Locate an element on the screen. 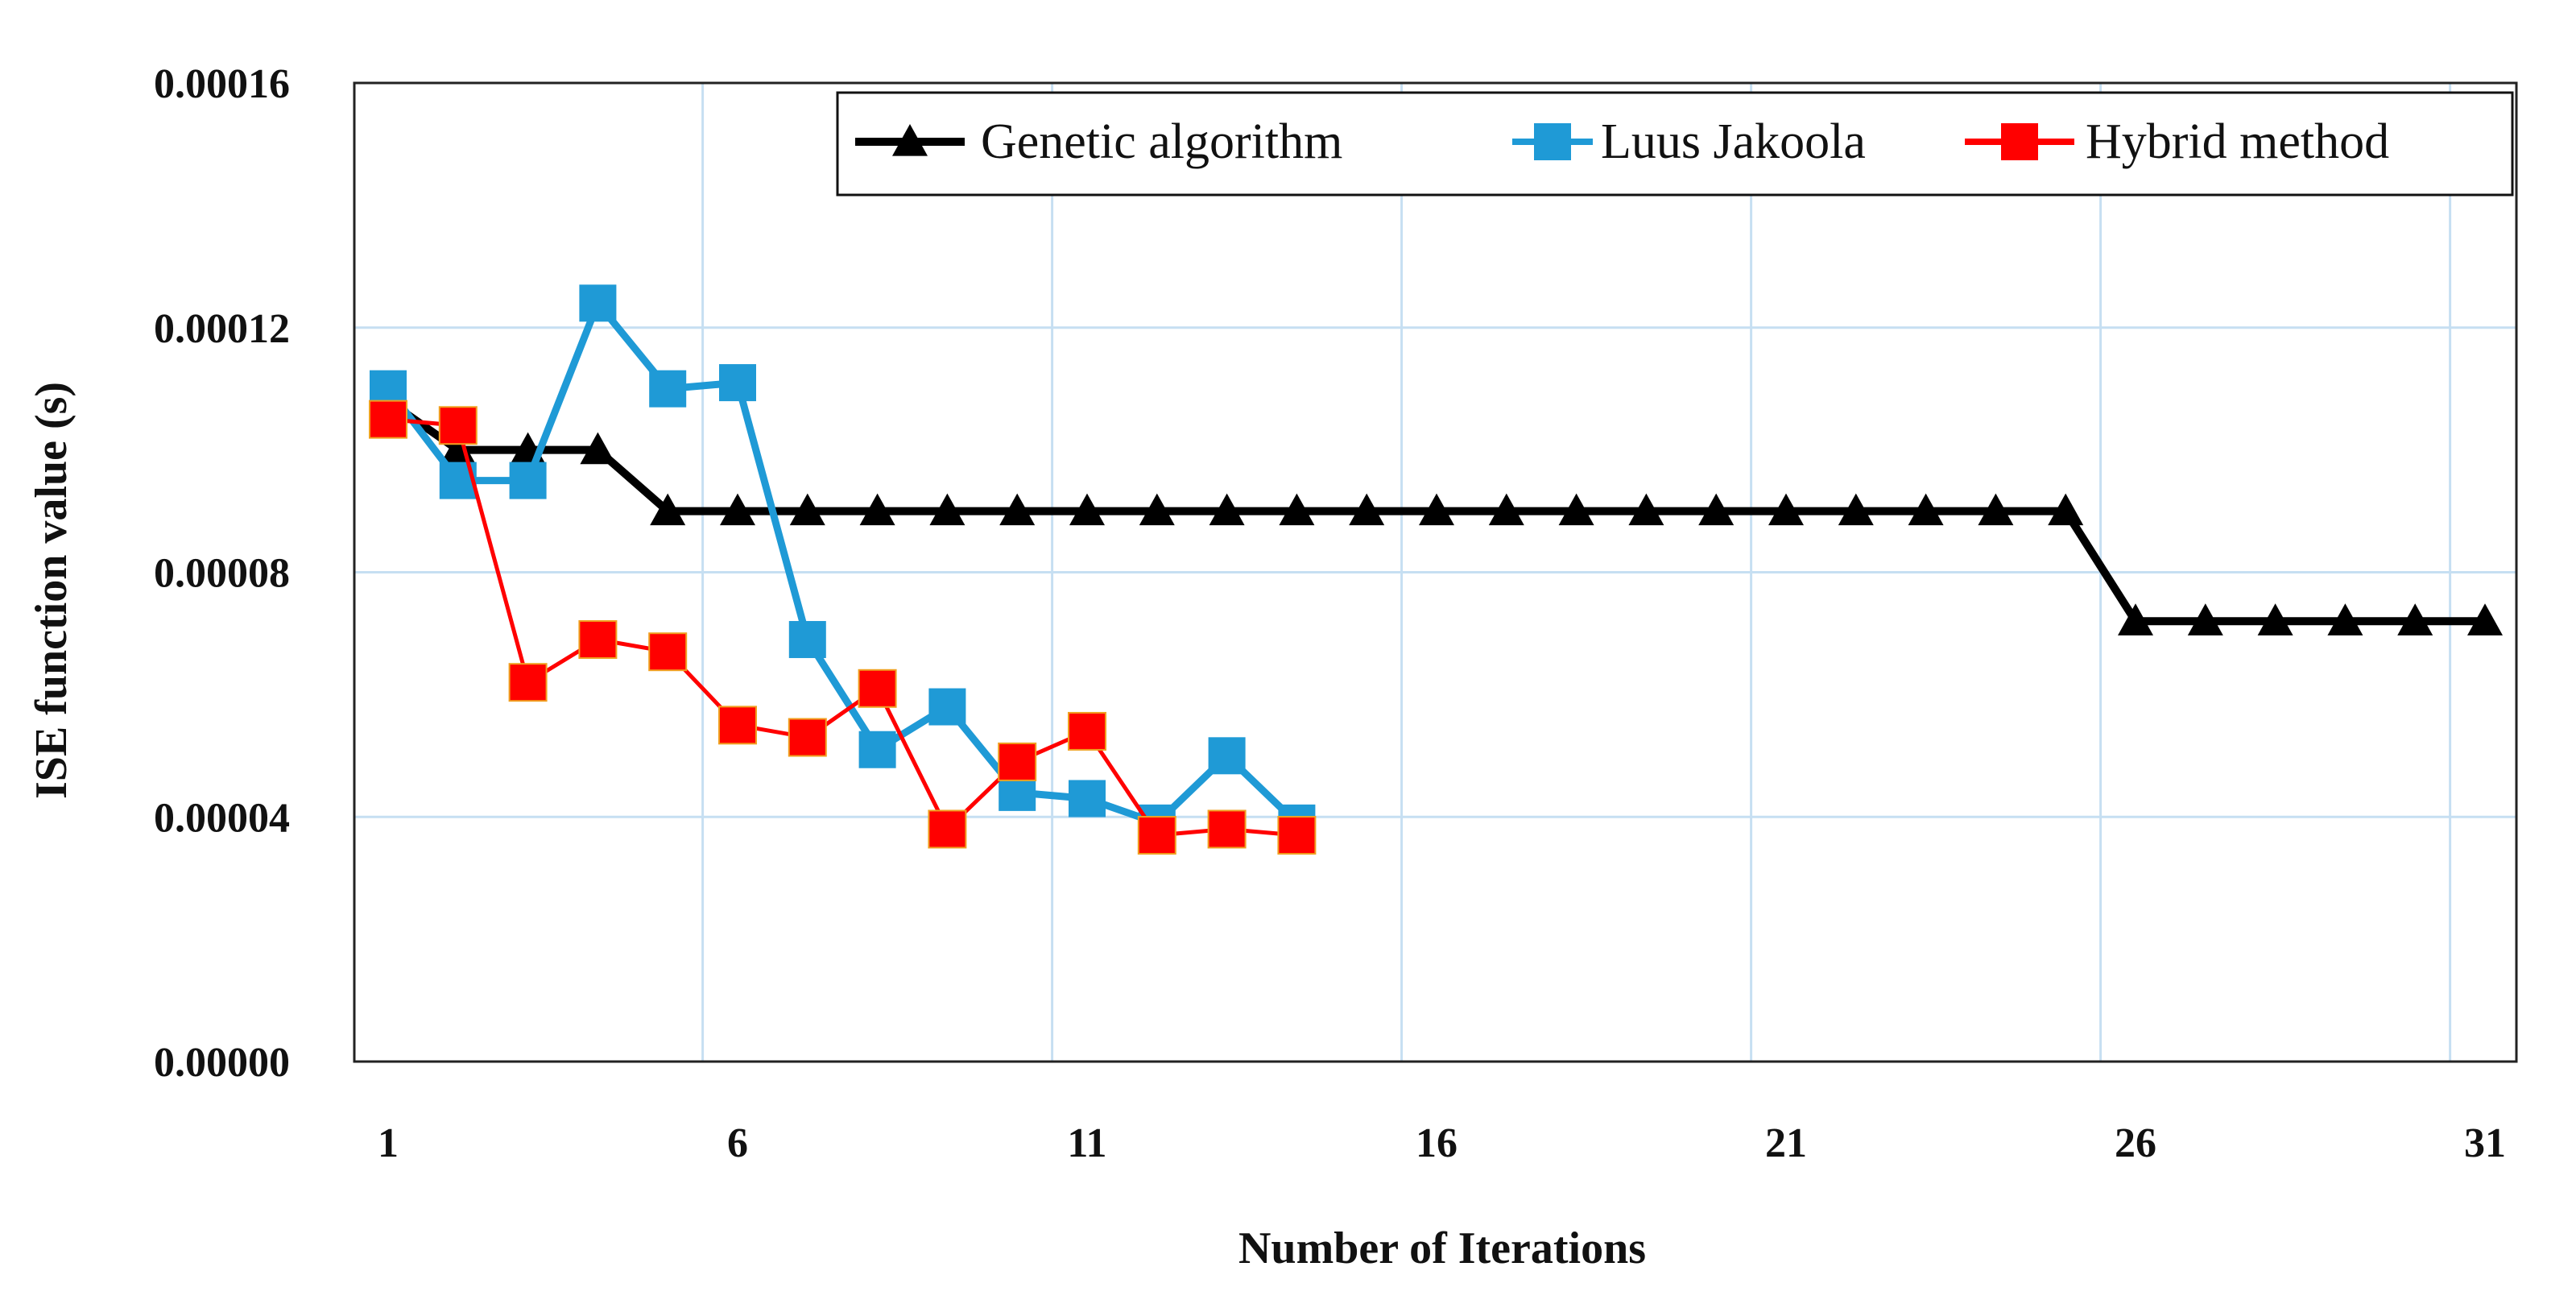 This screenshot has height=1304, width=2576. y-tick-label: 0.00000 is located at coordinates (222, 1063).